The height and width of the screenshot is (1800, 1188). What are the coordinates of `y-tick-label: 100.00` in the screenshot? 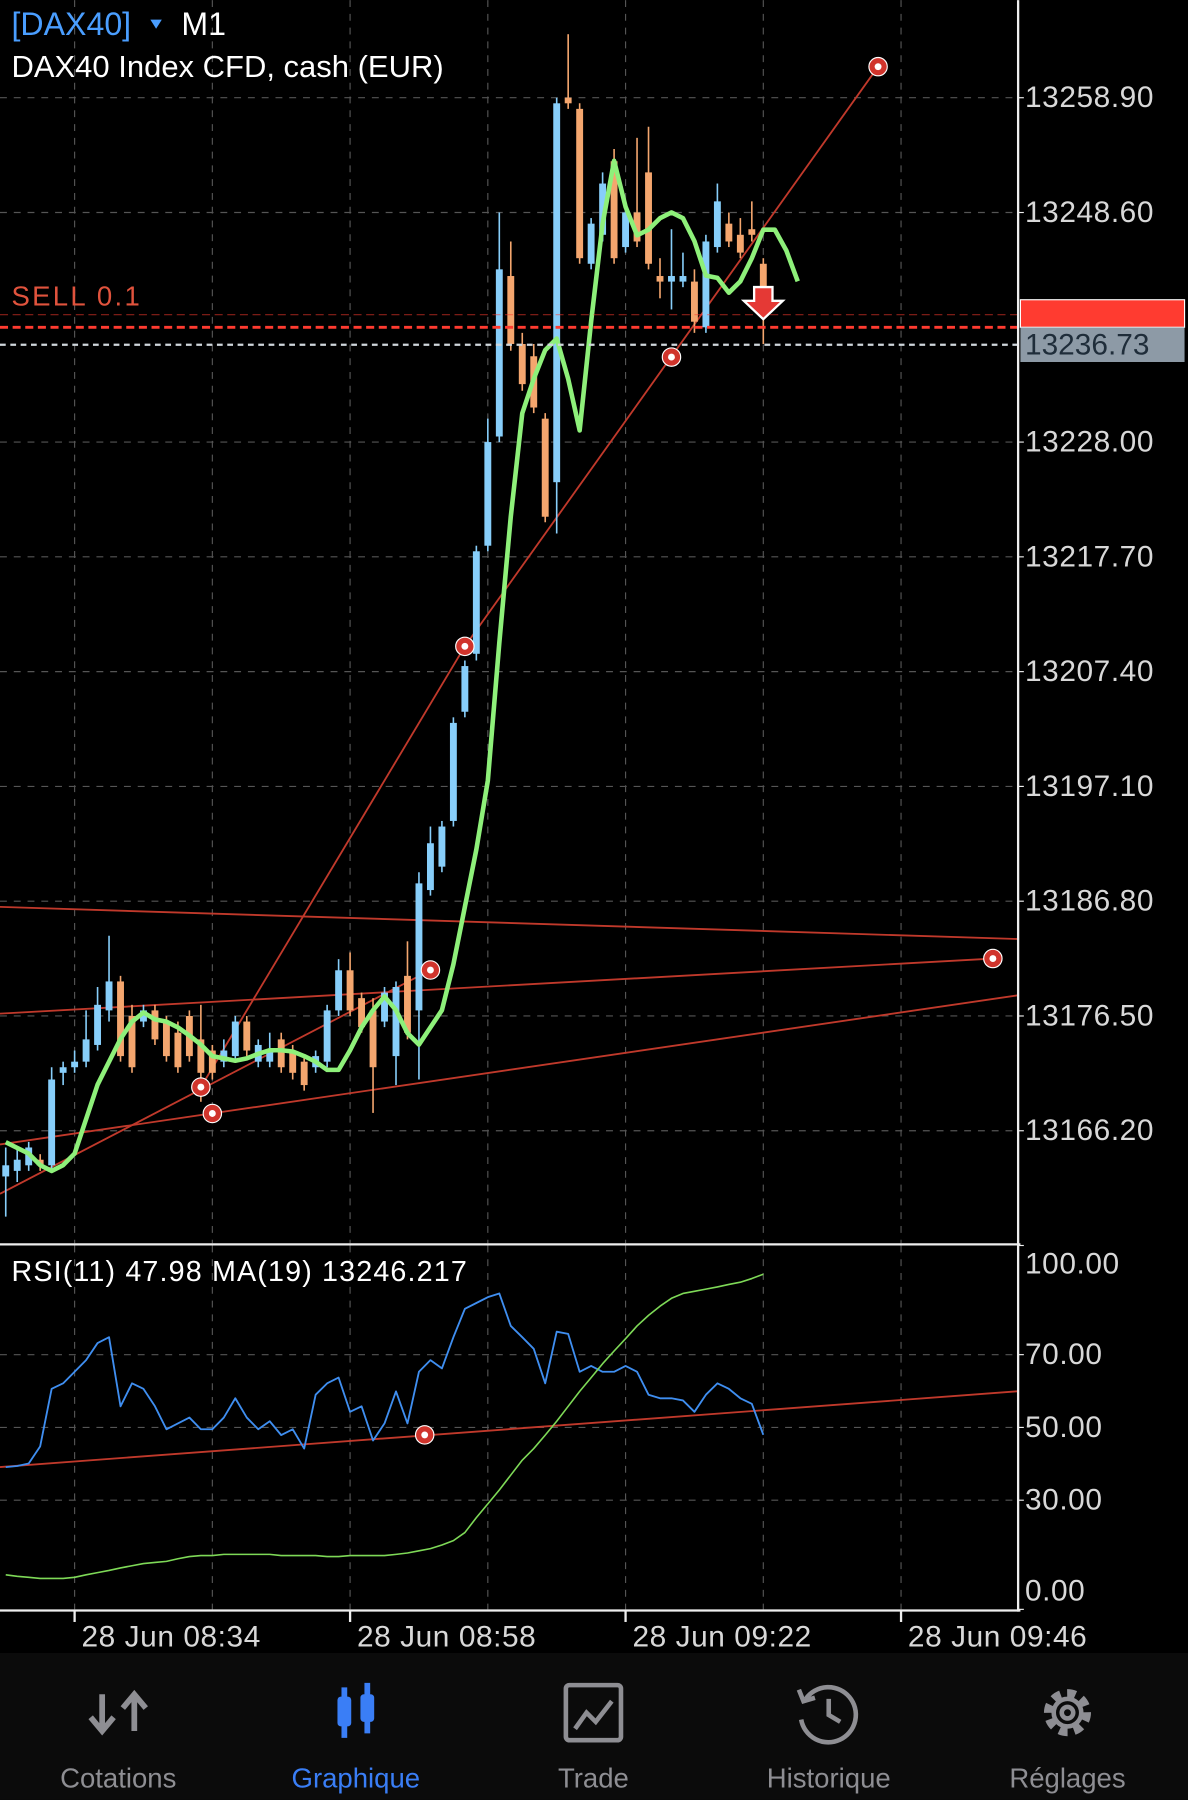 It's located at (1072, 1263).